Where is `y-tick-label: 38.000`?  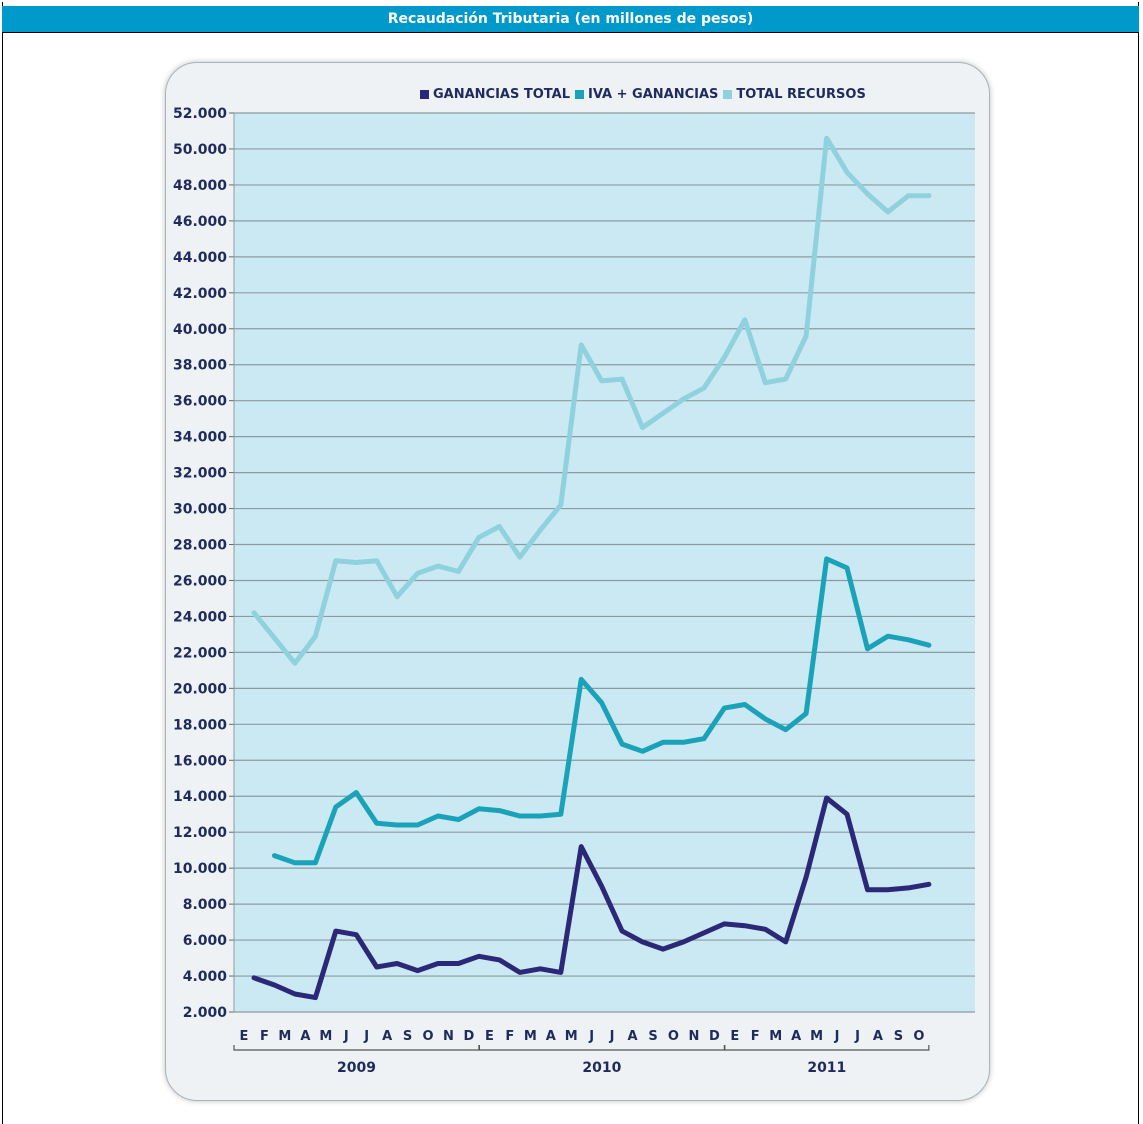
y-tick-label: 38.000 is located at coordinates (200, 366).